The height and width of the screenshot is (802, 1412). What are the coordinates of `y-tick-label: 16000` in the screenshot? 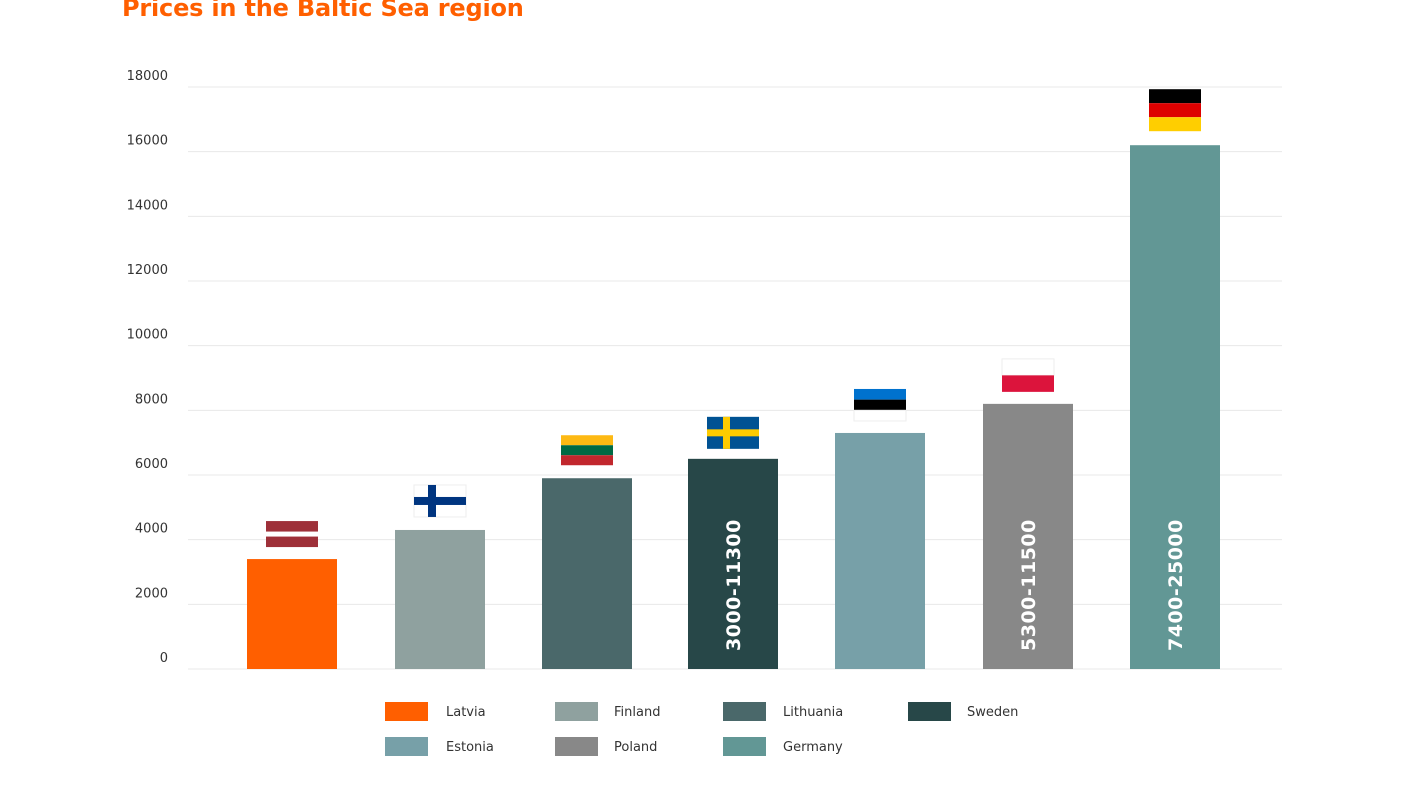 It's located at (147, 141).